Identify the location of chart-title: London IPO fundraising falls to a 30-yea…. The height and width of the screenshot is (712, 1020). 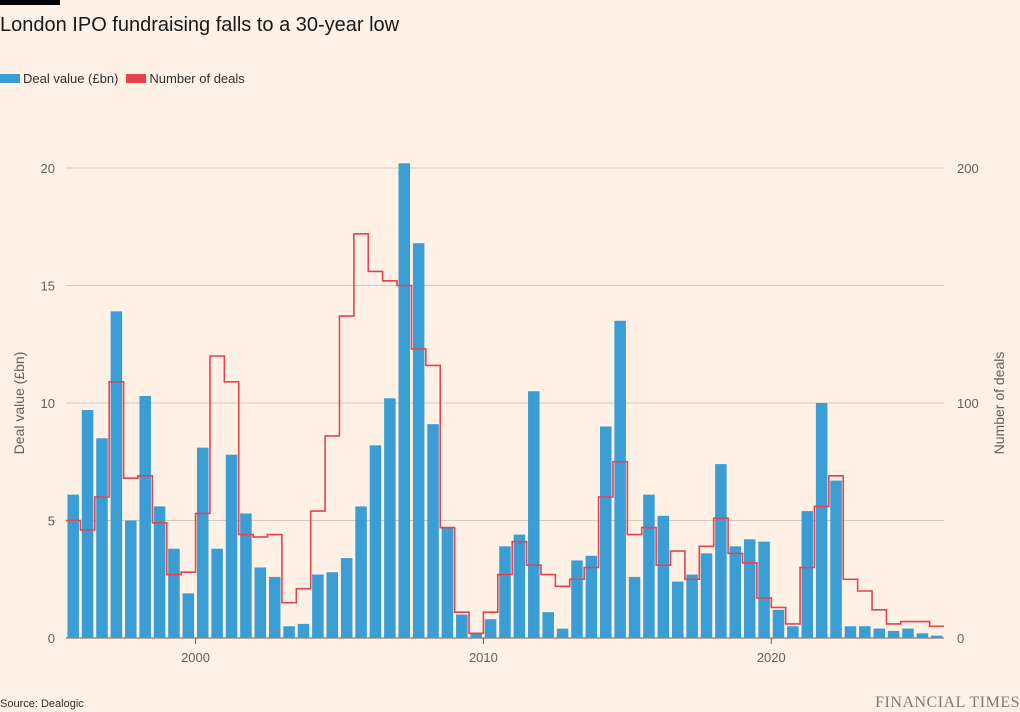
(200, 25).